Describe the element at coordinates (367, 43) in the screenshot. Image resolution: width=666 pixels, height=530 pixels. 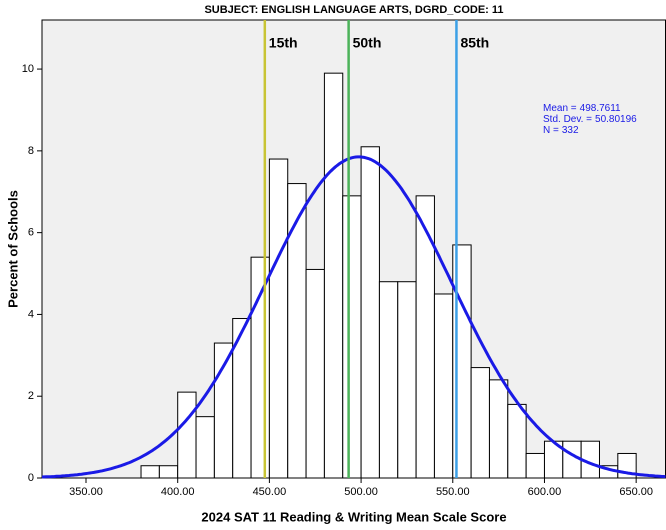
I see `percentile-label: 50th` at that location.